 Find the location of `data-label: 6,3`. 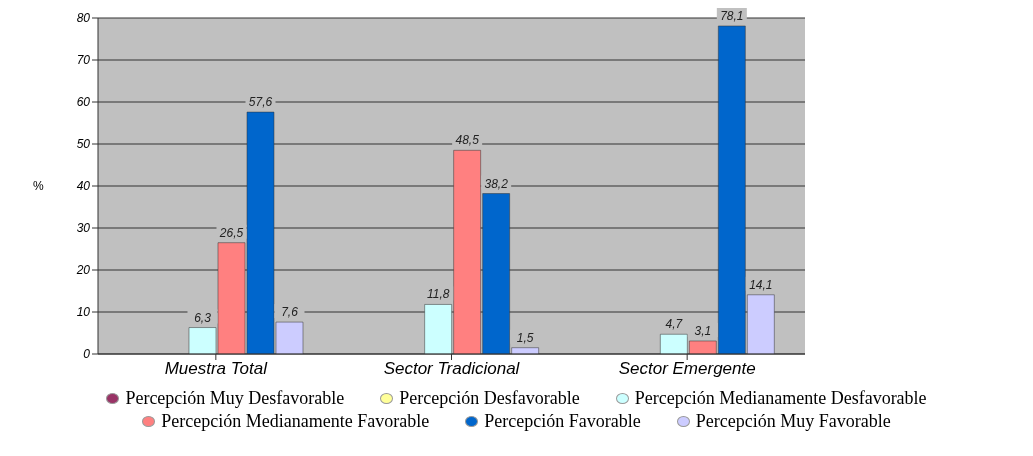

data-label: 6,3 is located at coordinates (203, 317).